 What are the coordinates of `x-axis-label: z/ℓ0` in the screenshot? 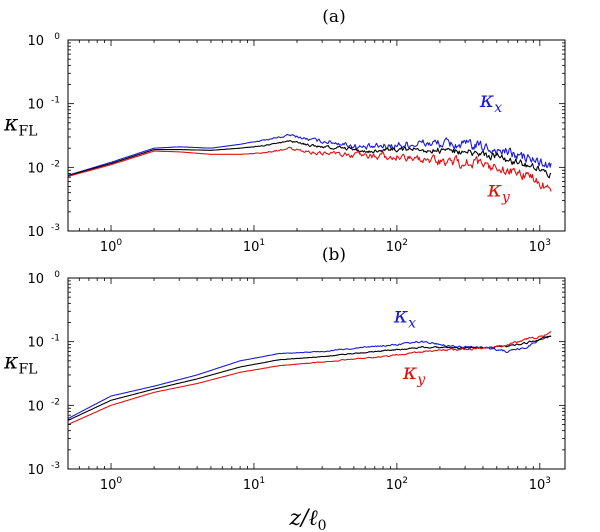 It's located at (307, 519).